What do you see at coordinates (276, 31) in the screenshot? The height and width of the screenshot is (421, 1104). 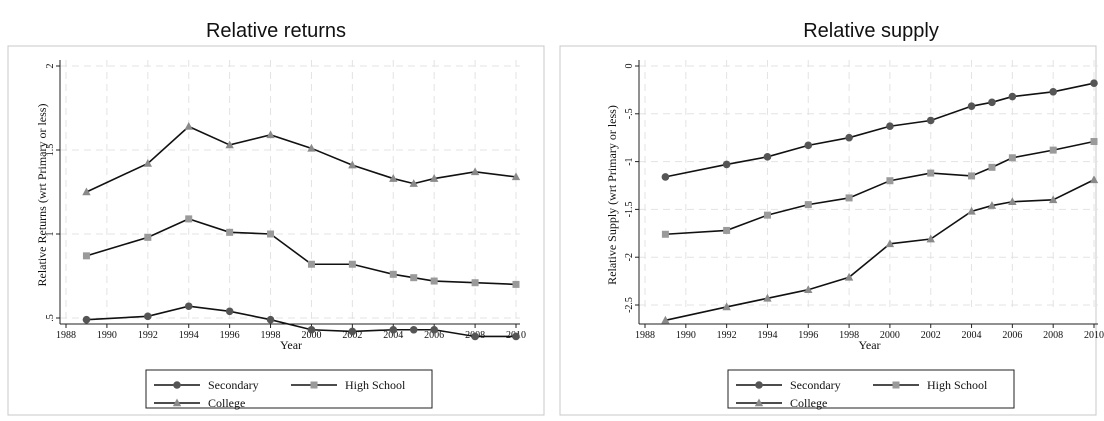 I see `chart-title: Relative returns` at bounding box center [276, 31].